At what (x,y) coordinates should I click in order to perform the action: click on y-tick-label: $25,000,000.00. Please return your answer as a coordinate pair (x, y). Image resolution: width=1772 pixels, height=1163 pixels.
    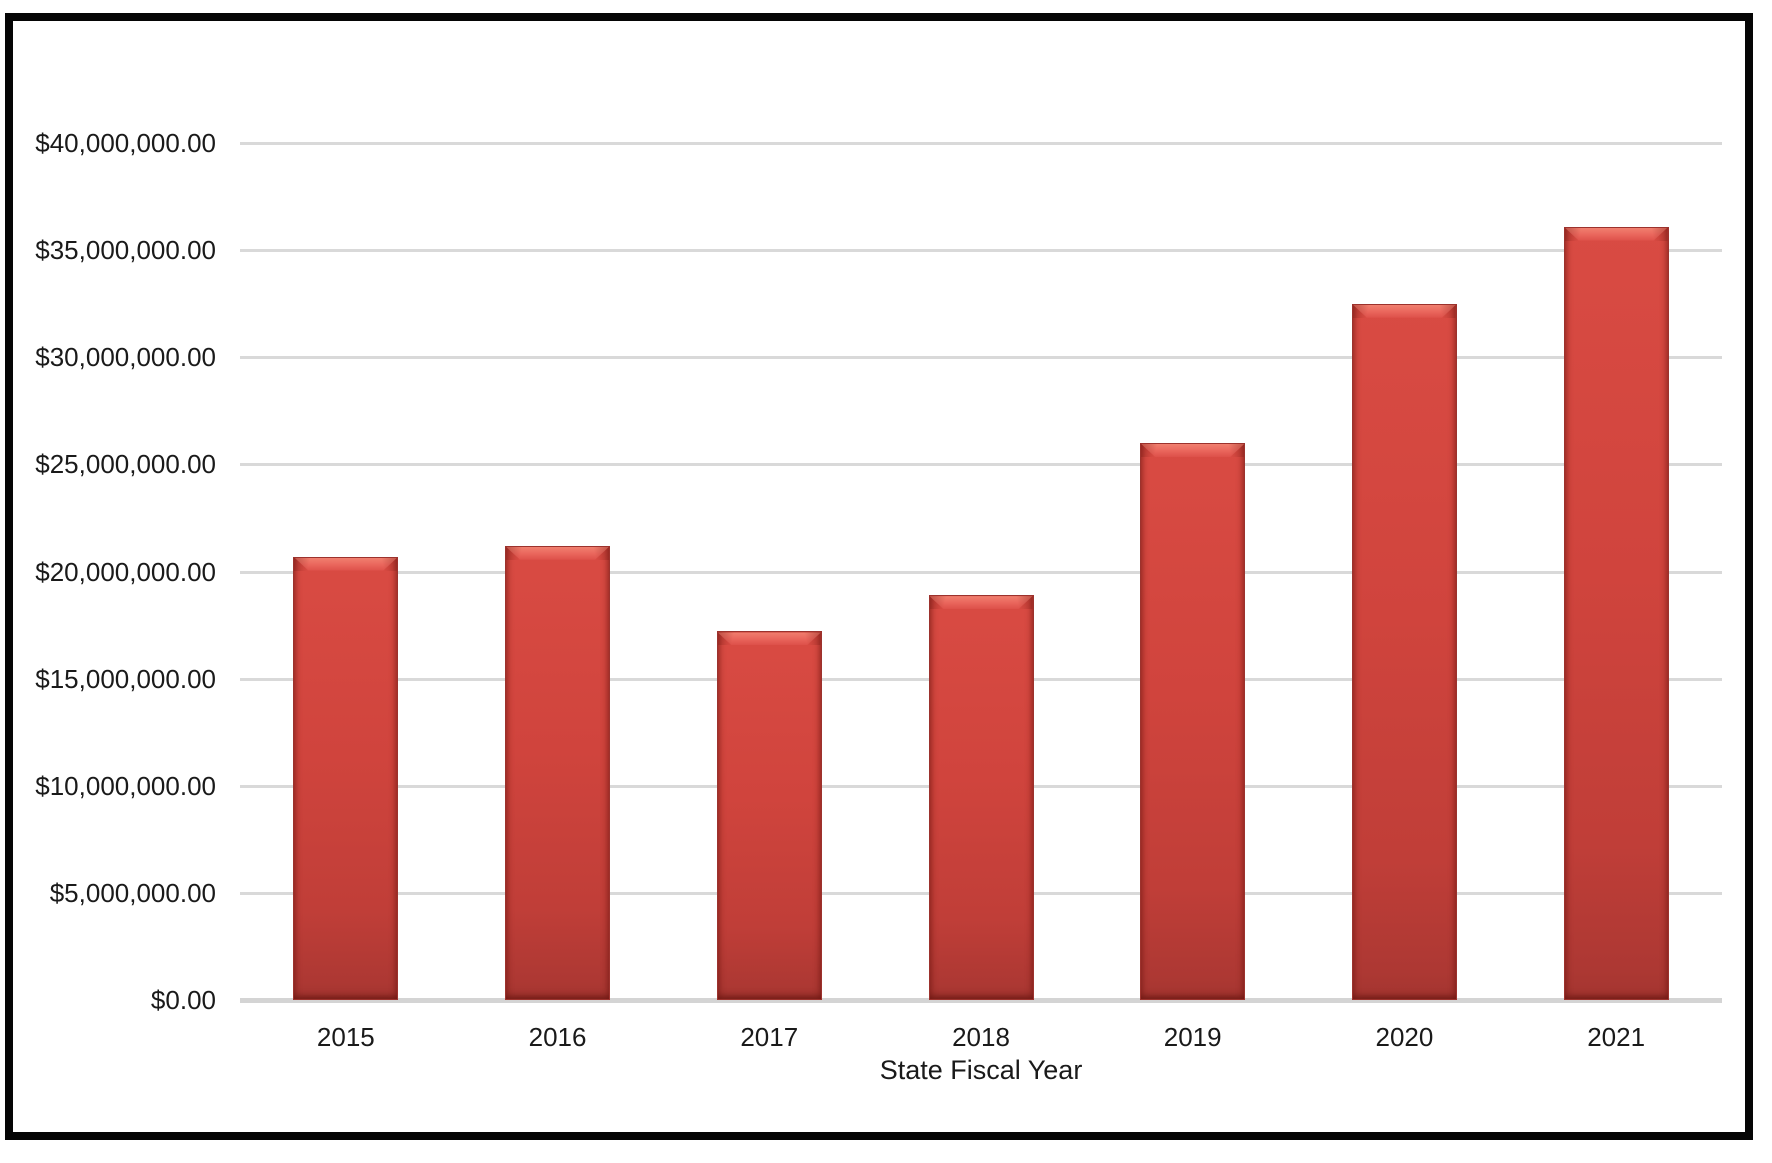
    Looking at the image, I should click on (125, 464).